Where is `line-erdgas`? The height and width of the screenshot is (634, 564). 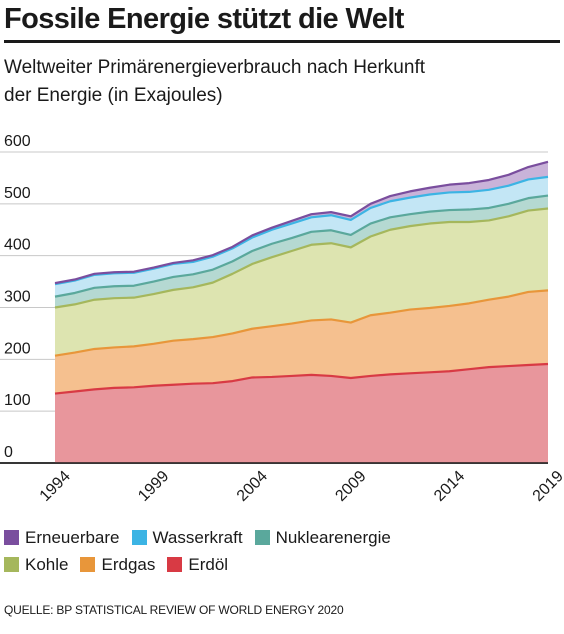 line-erdgas is located at coordinates (301, 323).